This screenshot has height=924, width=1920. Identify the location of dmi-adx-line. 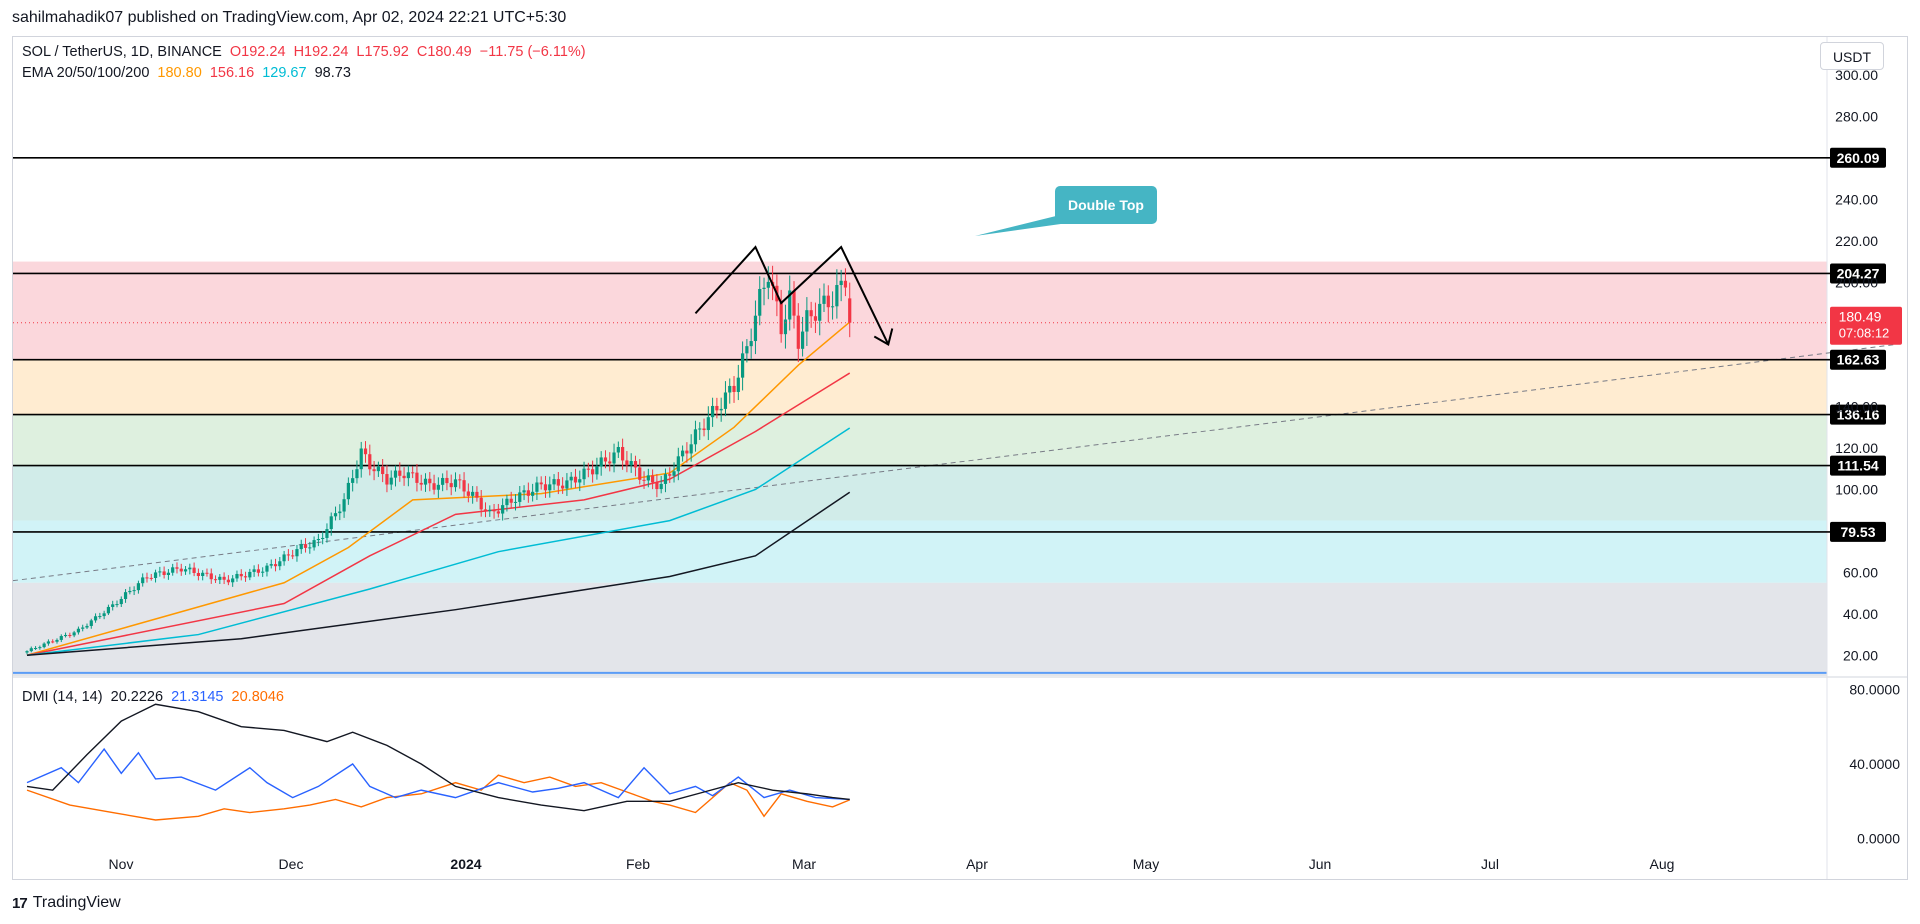
(438, 757).